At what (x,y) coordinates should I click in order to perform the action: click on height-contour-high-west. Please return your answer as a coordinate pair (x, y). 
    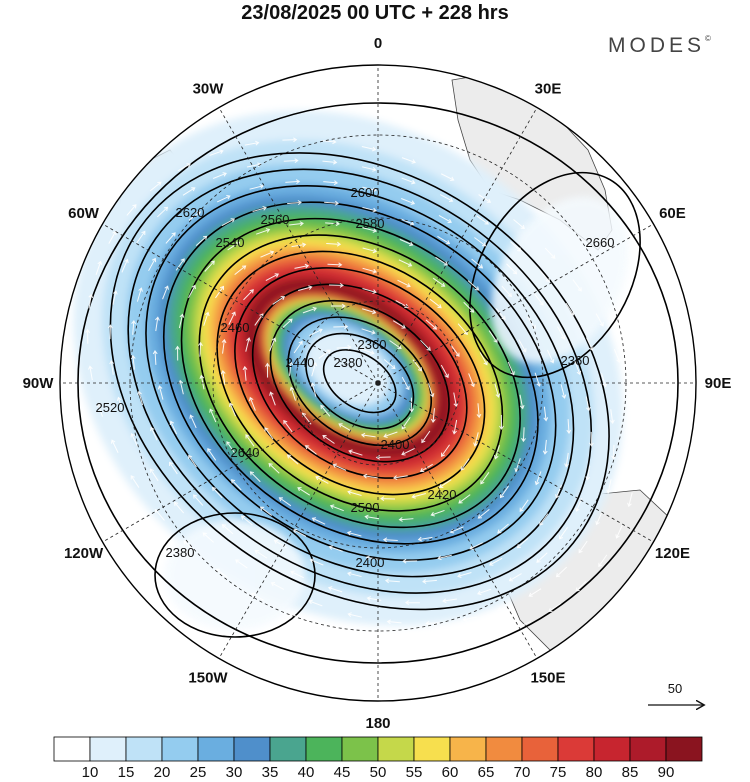
    Looking at the image, I should click on (235, 575).